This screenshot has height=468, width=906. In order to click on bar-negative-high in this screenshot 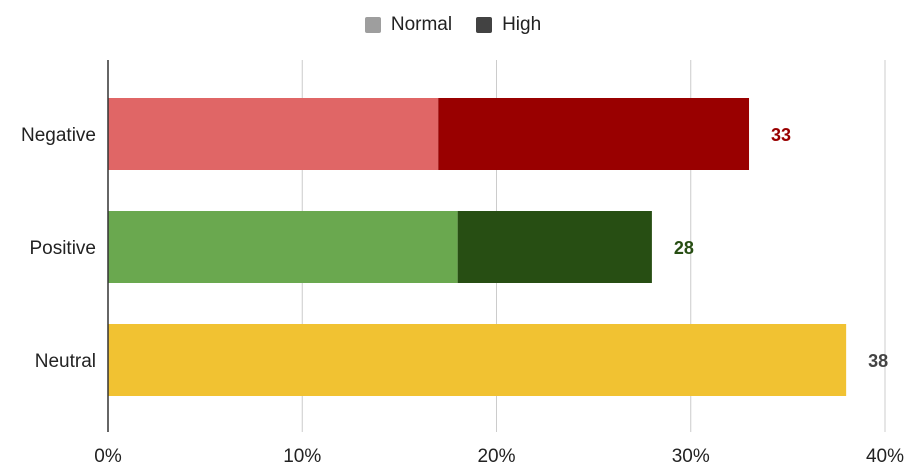, I will do `click(594, 134)`.